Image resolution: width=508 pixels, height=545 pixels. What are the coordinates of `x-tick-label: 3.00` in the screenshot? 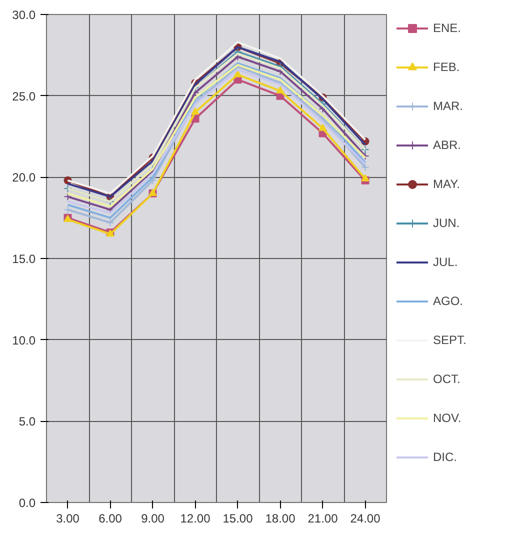 It's located at (68, 519).